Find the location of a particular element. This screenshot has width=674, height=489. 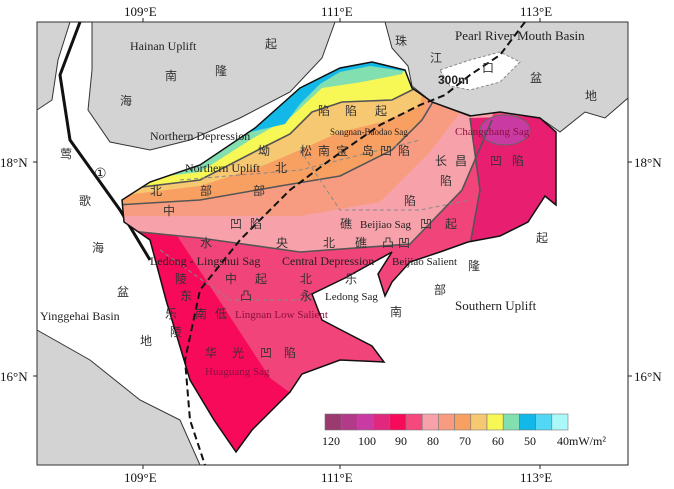

right-lat-18: 18°N is located at coordinates (648, 162).